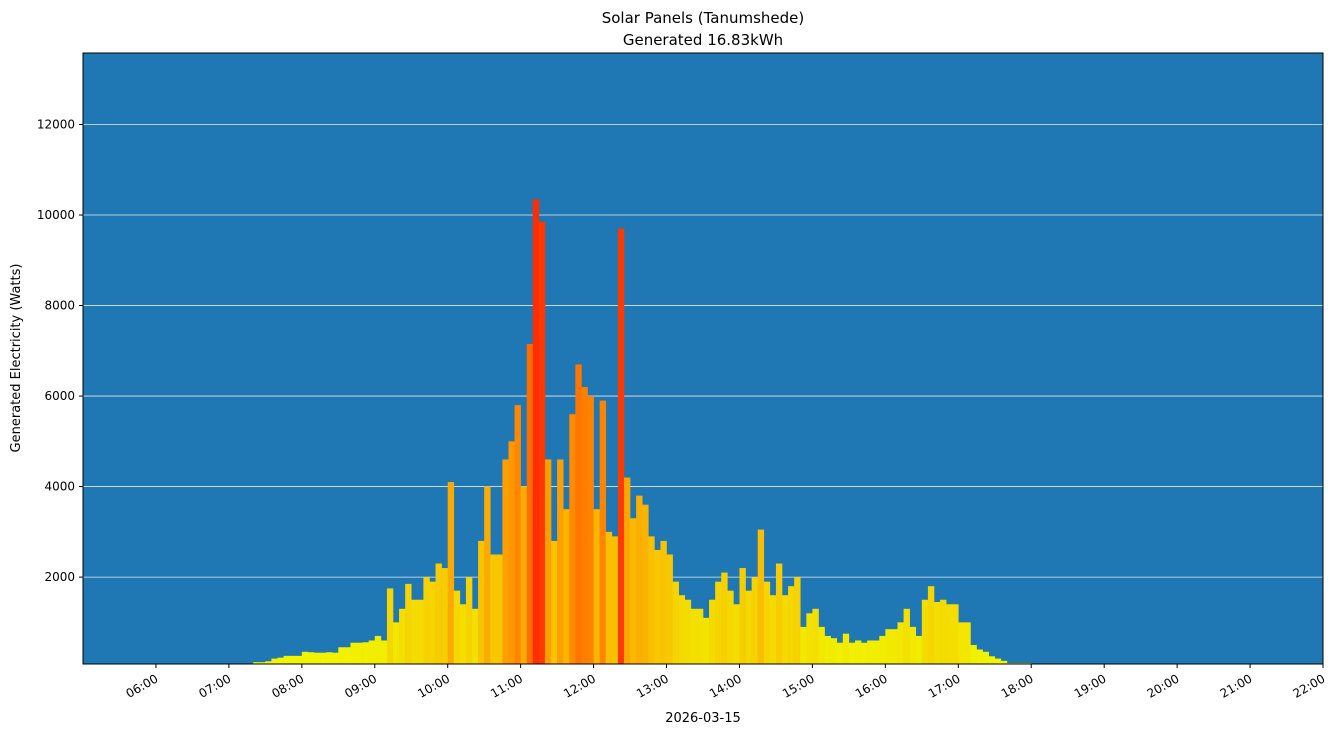 The height and width of the screenshot is (740, 1333). Describe the element at coordinates (1090, 685) in the screenshot. I see `x-tick-label: 19:00` at that location.